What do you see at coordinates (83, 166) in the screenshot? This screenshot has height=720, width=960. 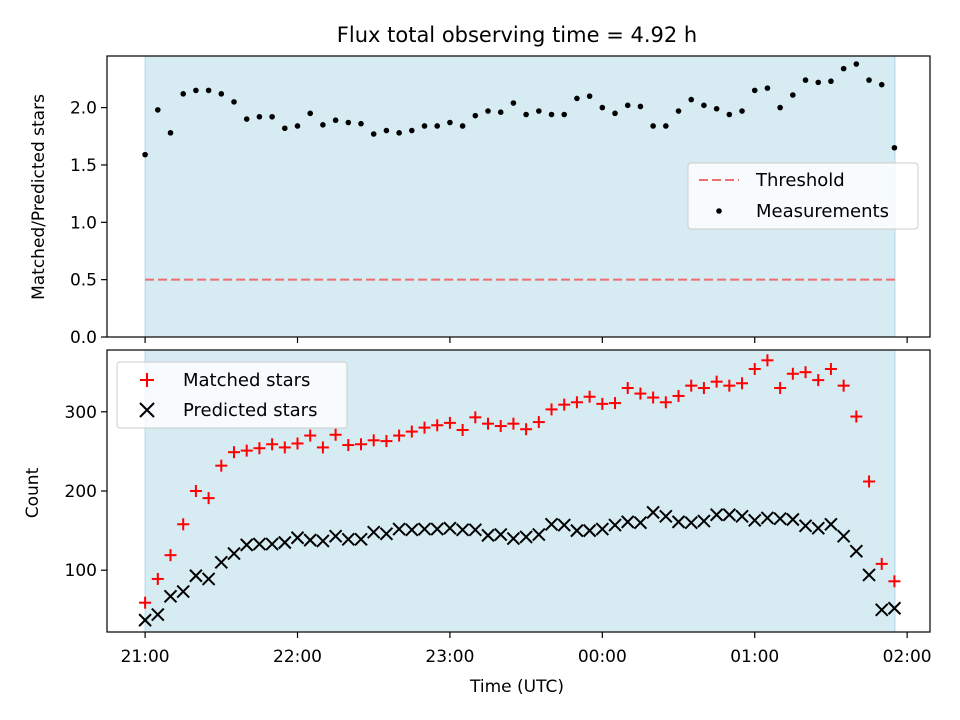 I see `top-y-tick-label: 1.5` at bounding box center [83, 166].